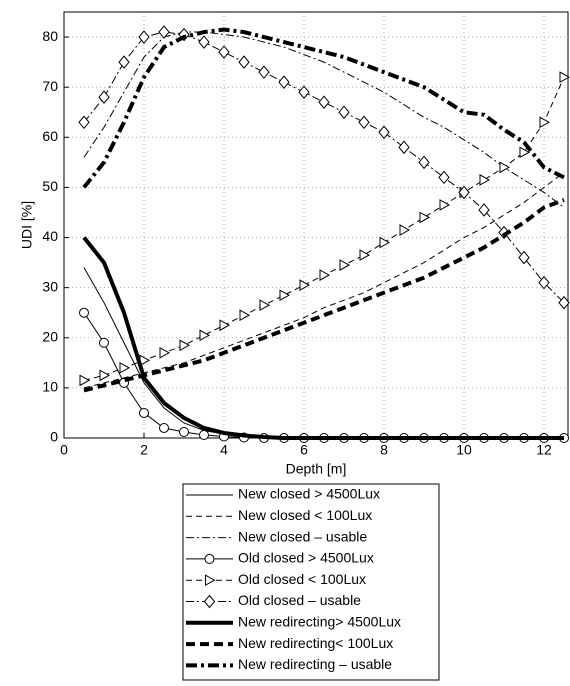 This screenshot has height=686, width=570. I want to click on x-tick-label: 12, so click(544, 450).